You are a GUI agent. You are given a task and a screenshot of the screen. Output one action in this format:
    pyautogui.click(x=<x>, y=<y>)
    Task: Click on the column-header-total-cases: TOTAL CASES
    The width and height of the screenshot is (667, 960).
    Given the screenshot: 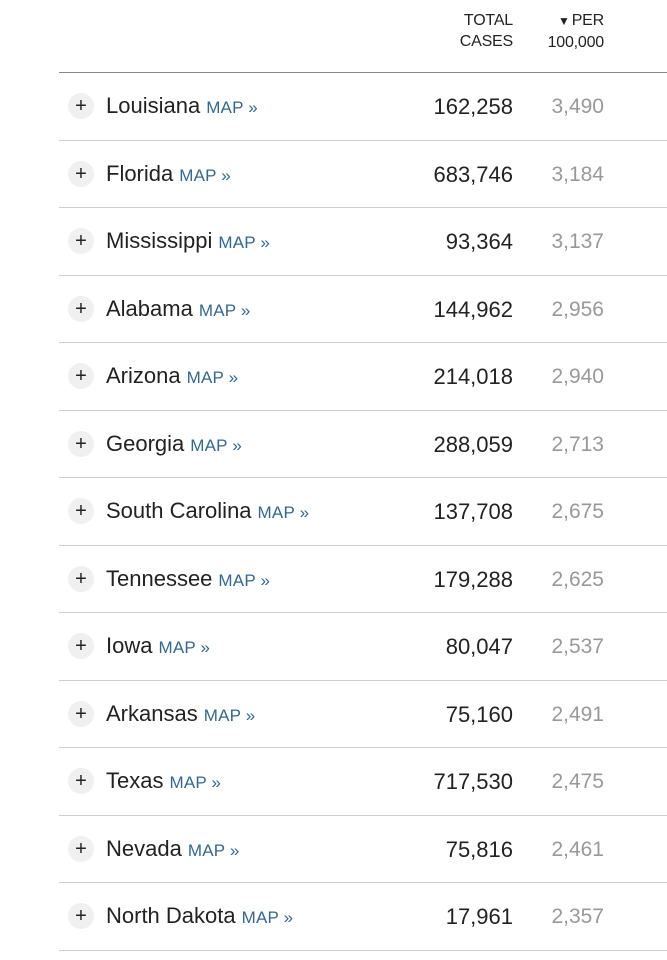 What is the action you would take?
    pyautogui.click(x=486, y=31)
    